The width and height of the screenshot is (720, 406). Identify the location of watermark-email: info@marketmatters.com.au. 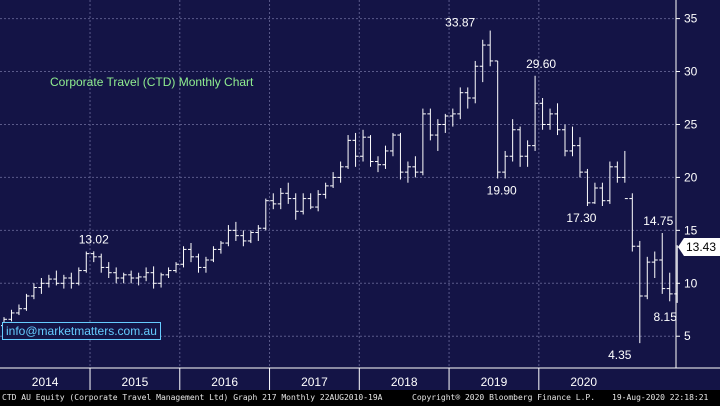
(81, 331).